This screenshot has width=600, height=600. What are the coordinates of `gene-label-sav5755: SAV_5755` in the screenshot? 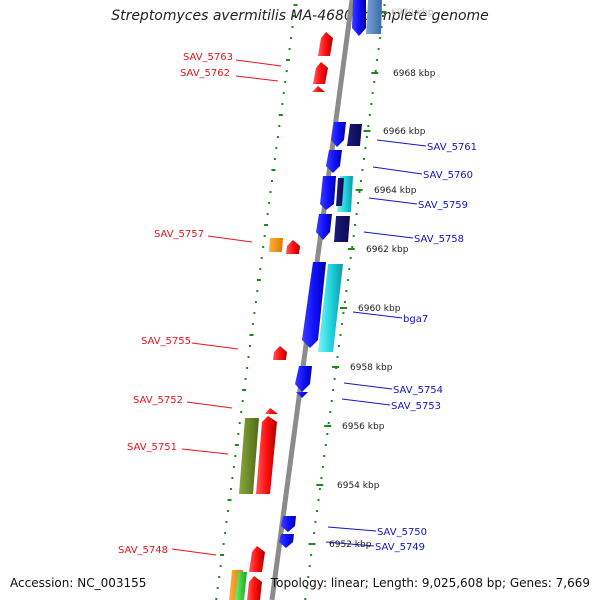 It's located at (166, 341).